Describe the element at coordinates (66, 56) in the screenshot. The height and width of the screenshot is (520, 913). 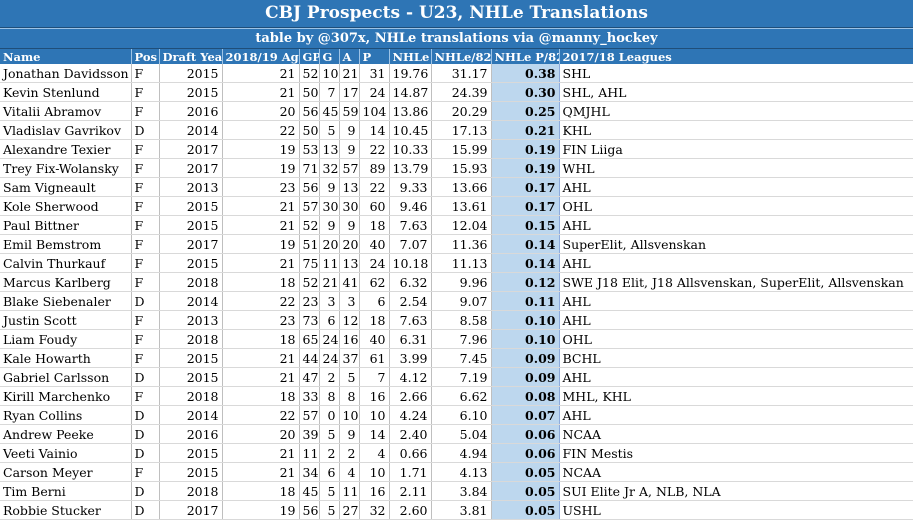
I see `col-header-name: Name` at that location.